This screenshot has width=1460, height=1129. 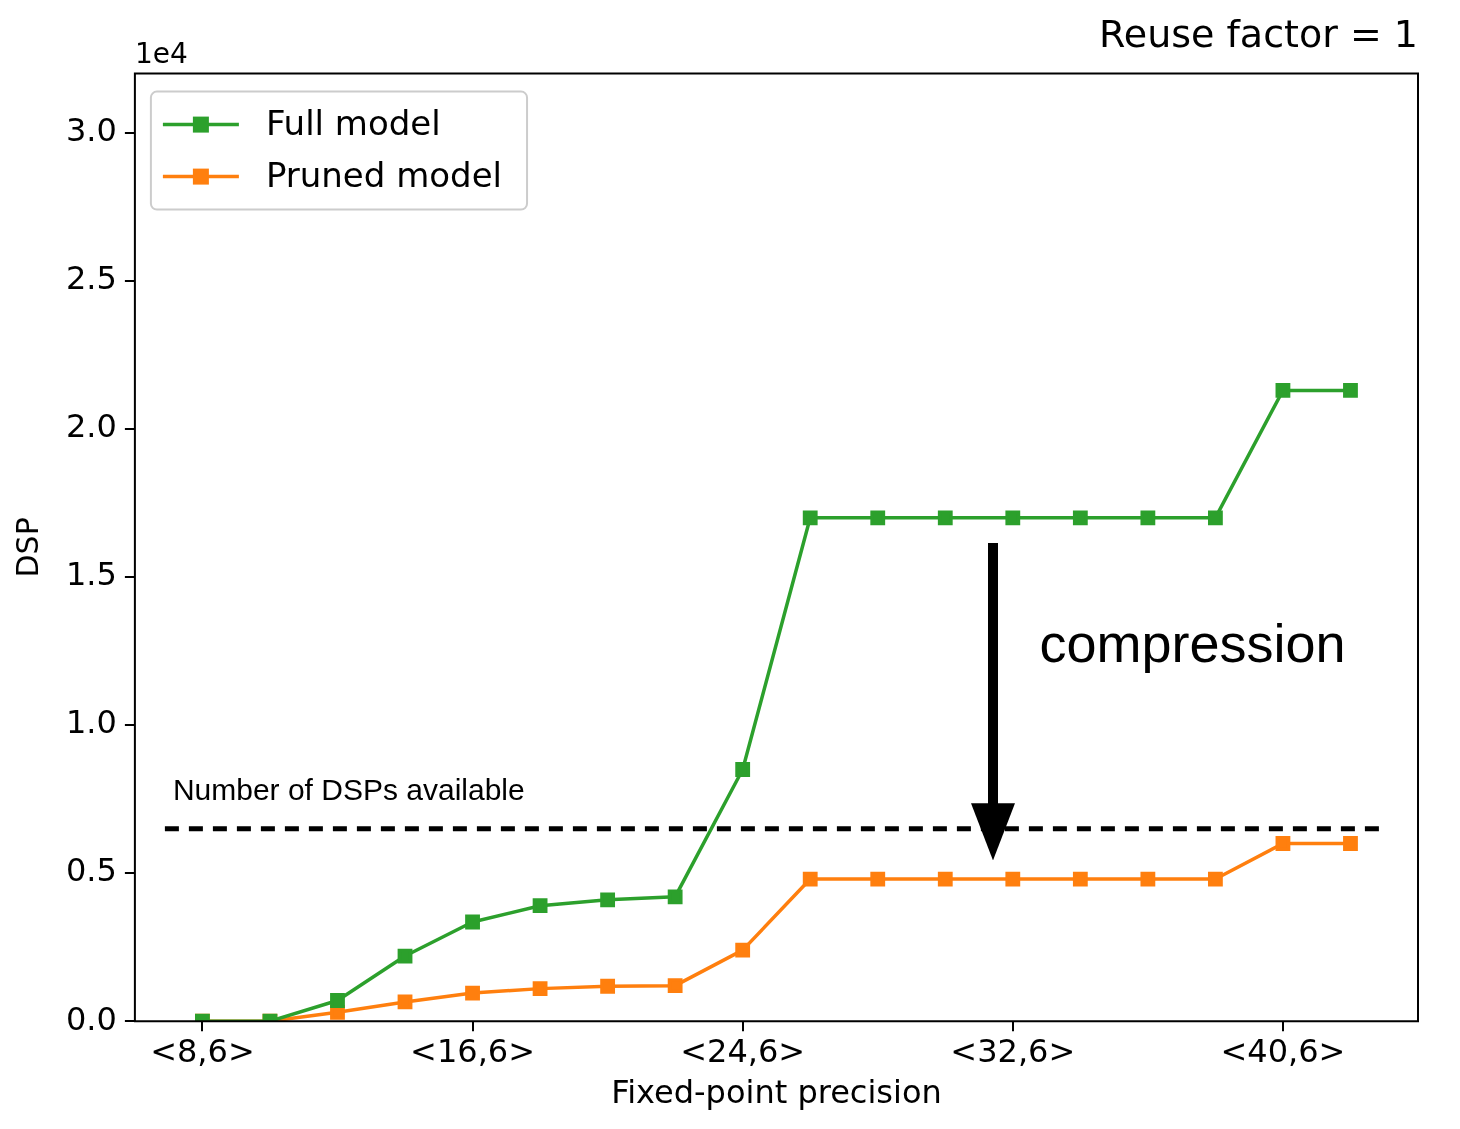 I want to click on x-tick-label: <16,6>, so click(x=472, y=1050).